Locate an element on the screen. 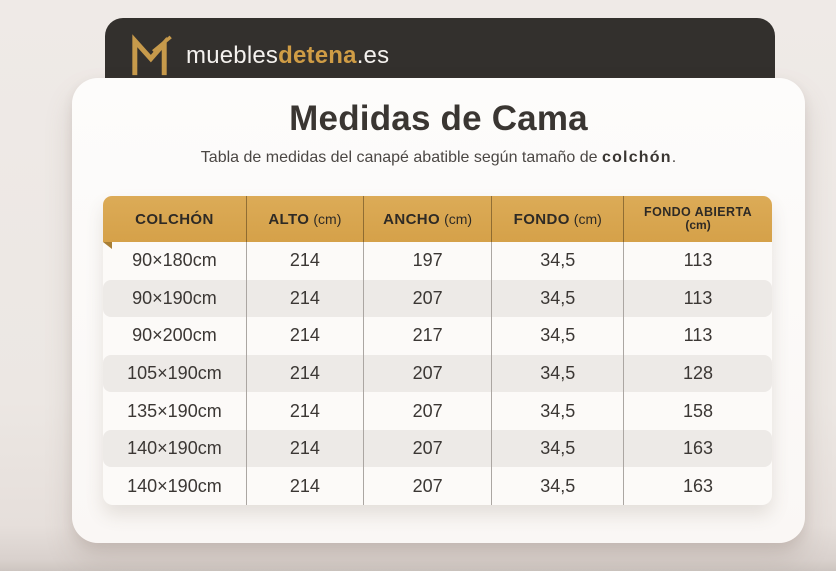 The height and width of the screenshot is (571, 836). column-label: ANCHO is located at coordinates (412, 219).